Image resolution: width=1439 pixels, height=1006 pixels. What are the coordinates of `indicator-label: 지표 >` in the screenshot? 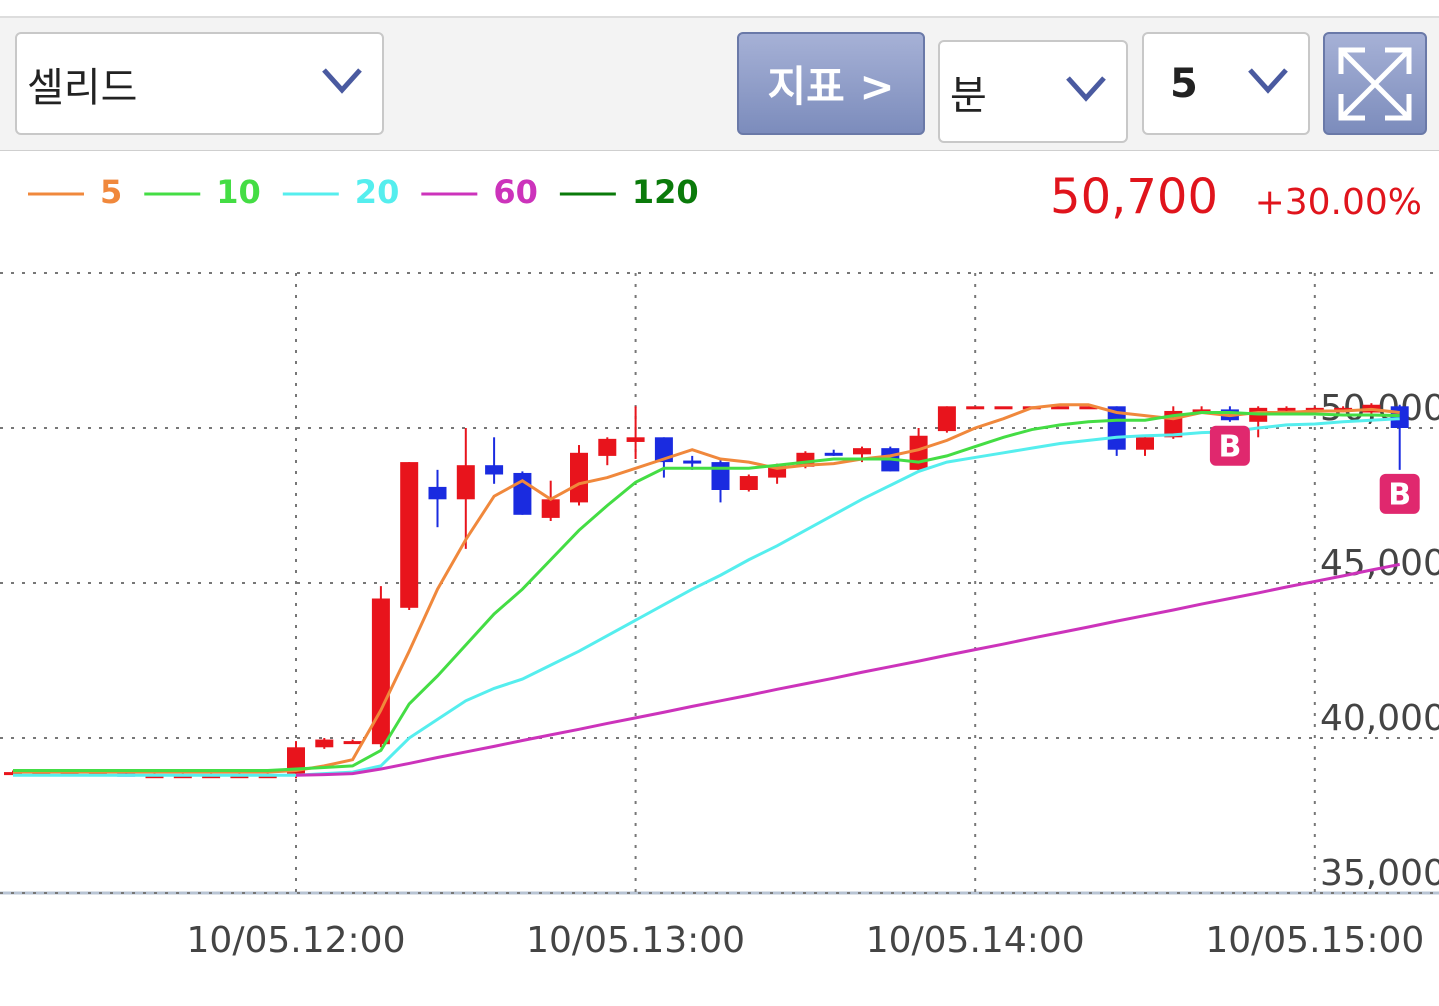 It's located at (831, 86).